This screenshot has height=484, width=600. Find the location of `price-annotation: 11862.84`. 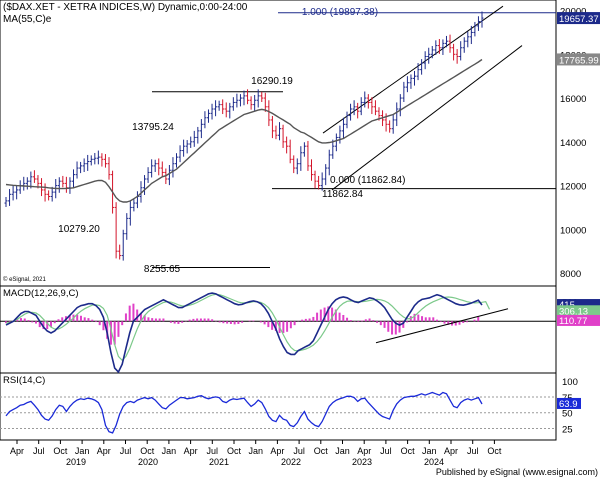

price-annotation: 11862.84 is located at coordinates (342, 194).